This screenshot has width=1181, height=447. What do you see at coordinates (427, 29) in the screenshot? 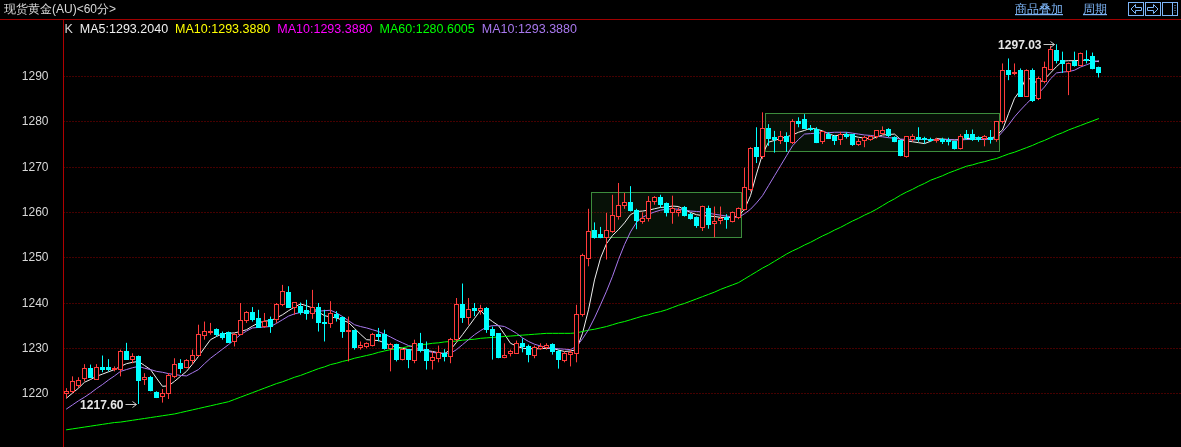
I see `text: MA60:1280.6005` at bounding box center [427, 29].